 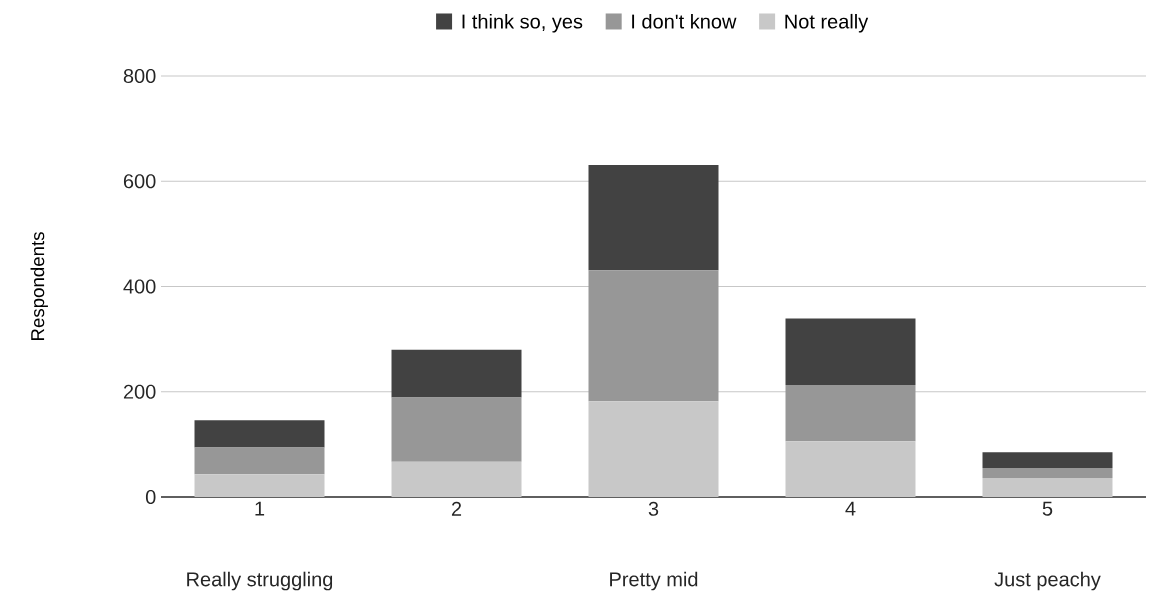 I want to click on legend-label: Not really, so click(x=827, y=23).